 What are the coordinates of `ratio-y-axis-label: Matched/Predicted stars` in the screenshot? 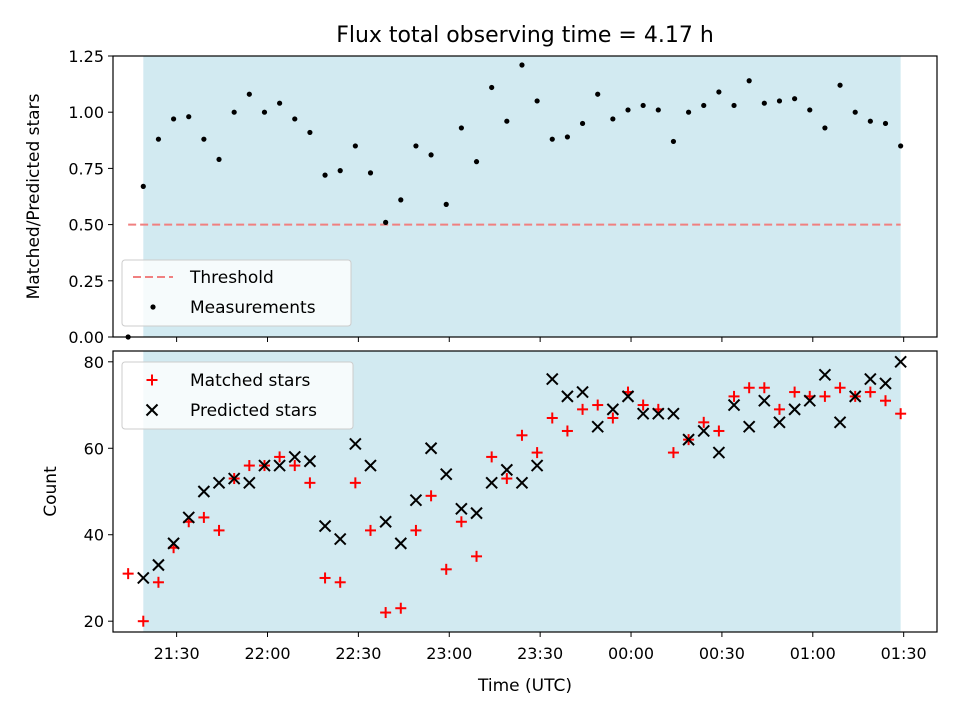 It's located at (34, 196).